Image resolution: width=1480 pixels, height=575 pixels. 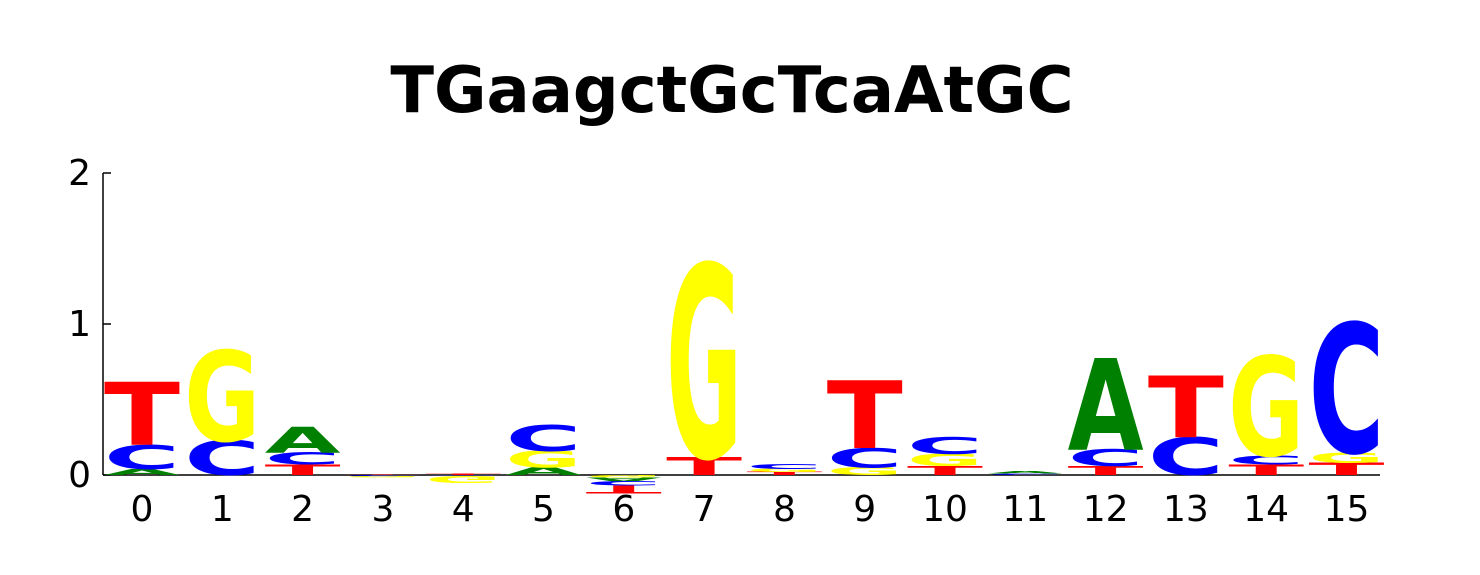 What do you see at coordinates (302, 509) in the screenshot?
I see `x-tick-label: 2` at bounding box center [302, 509].